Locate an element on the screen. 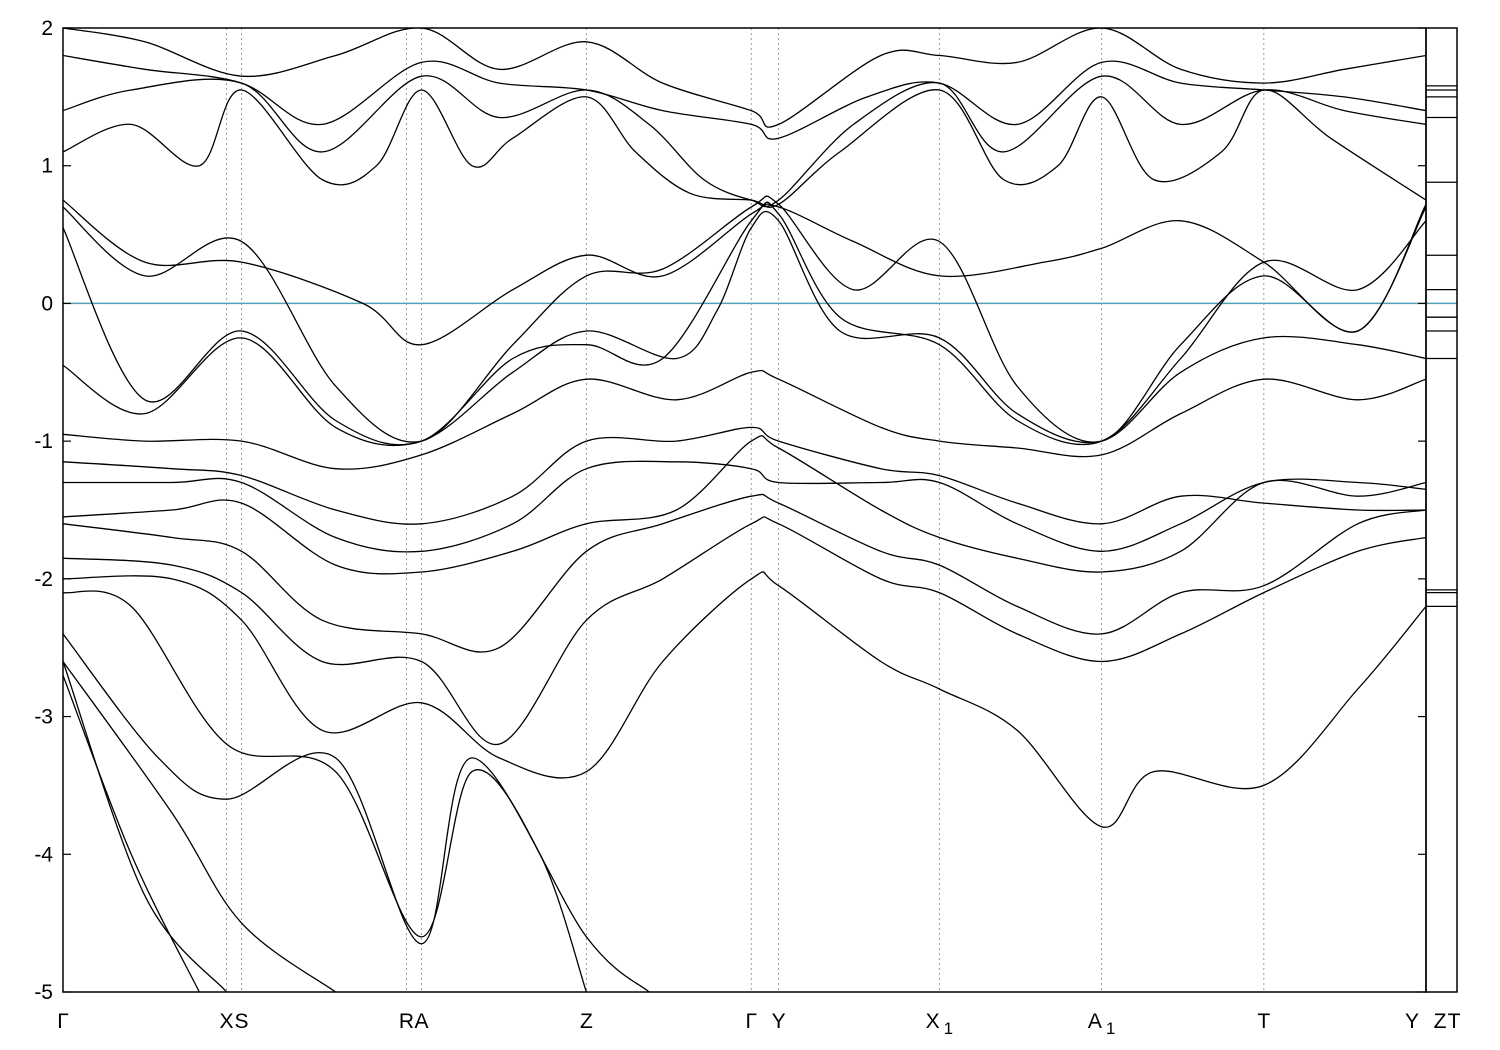  y-tick-label: -1 is located at coordinates (43, 441).